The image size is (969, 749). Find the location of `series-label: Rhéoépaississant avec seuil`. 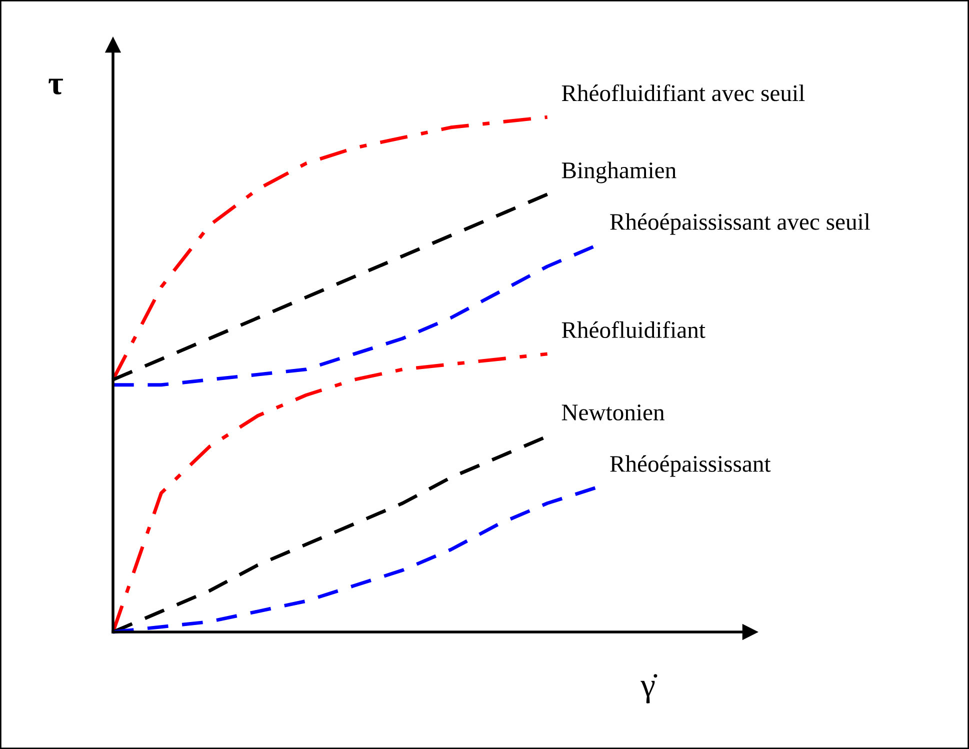

series-label: Rhéoépaississant avec seuil is located at coordinates (740, 224).